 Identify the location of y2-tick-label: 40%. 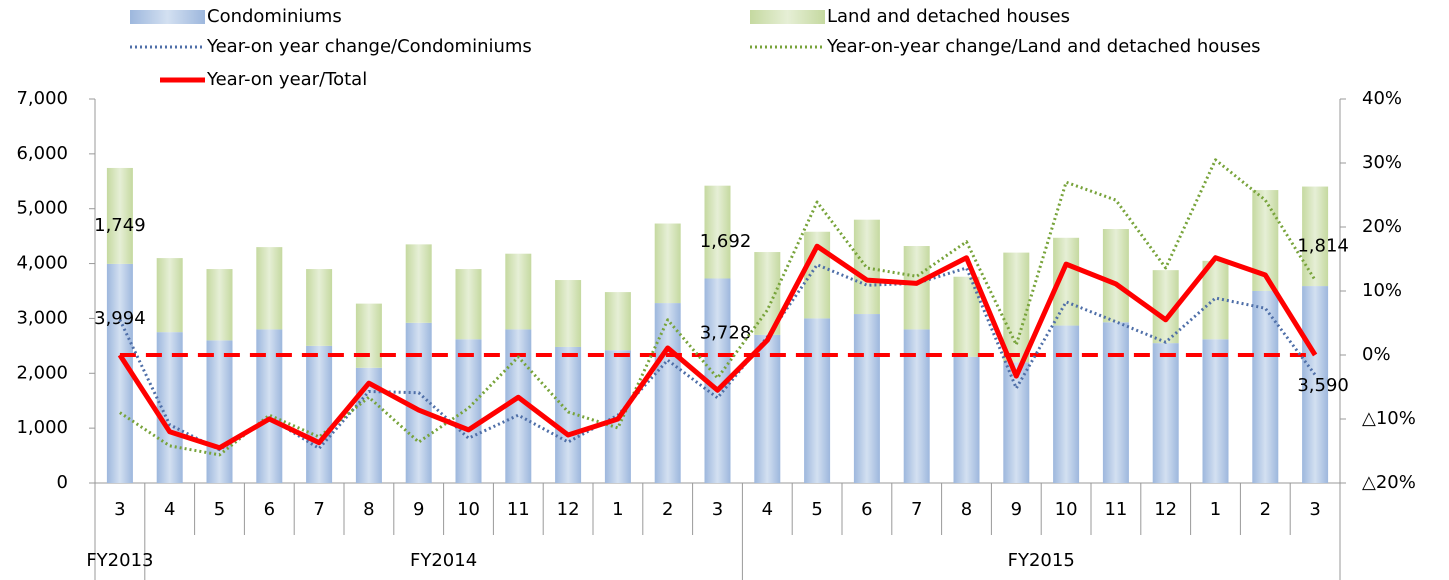
(1382, 98).